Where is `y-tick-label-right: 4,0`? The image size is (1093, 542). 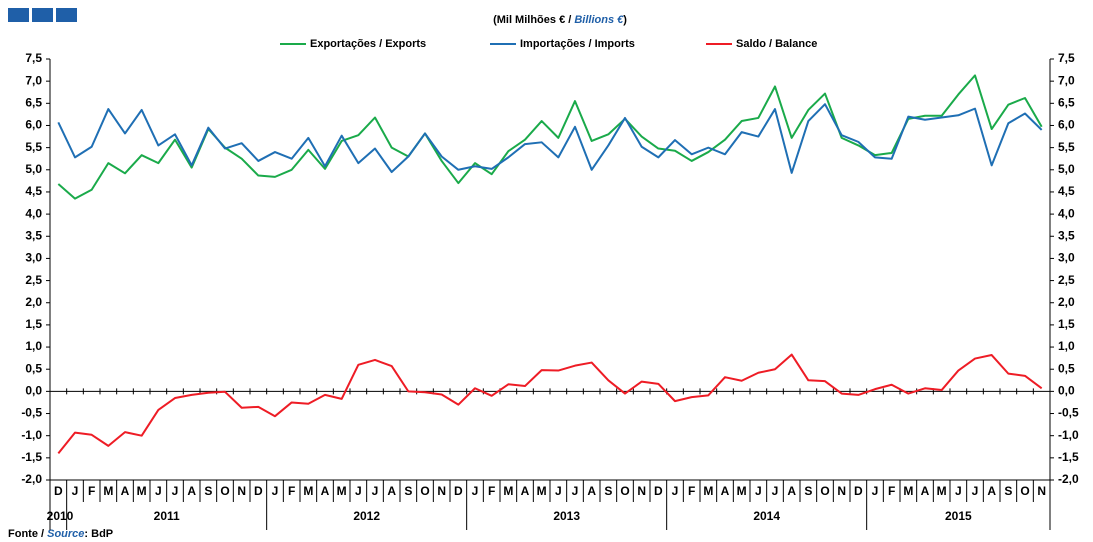 y-tick-label-right: 4,0 is located at coordinates (1066, 213).